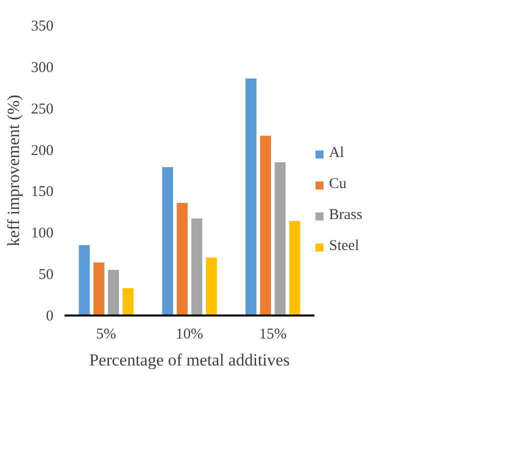  Describe the element at coordinates (42, 68) in the screenshot. I see `y-tick-label: 300` at that location.